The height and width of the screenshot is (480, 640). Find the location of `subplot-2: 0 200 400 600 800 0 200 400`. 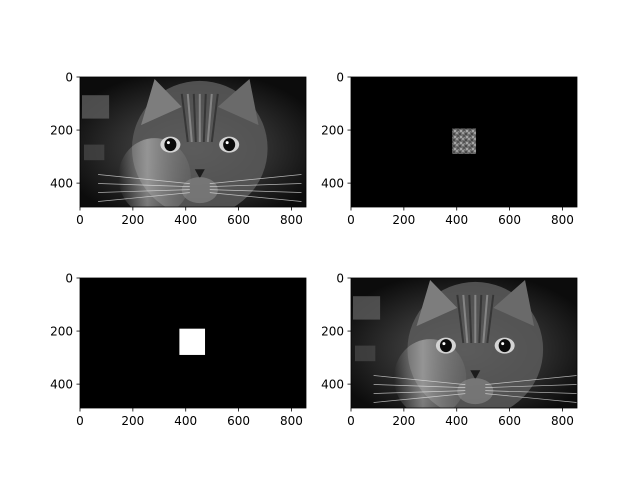

subplot-2: 0 200 400 600 800 0 200 400 is located at coordinates (449, 149).